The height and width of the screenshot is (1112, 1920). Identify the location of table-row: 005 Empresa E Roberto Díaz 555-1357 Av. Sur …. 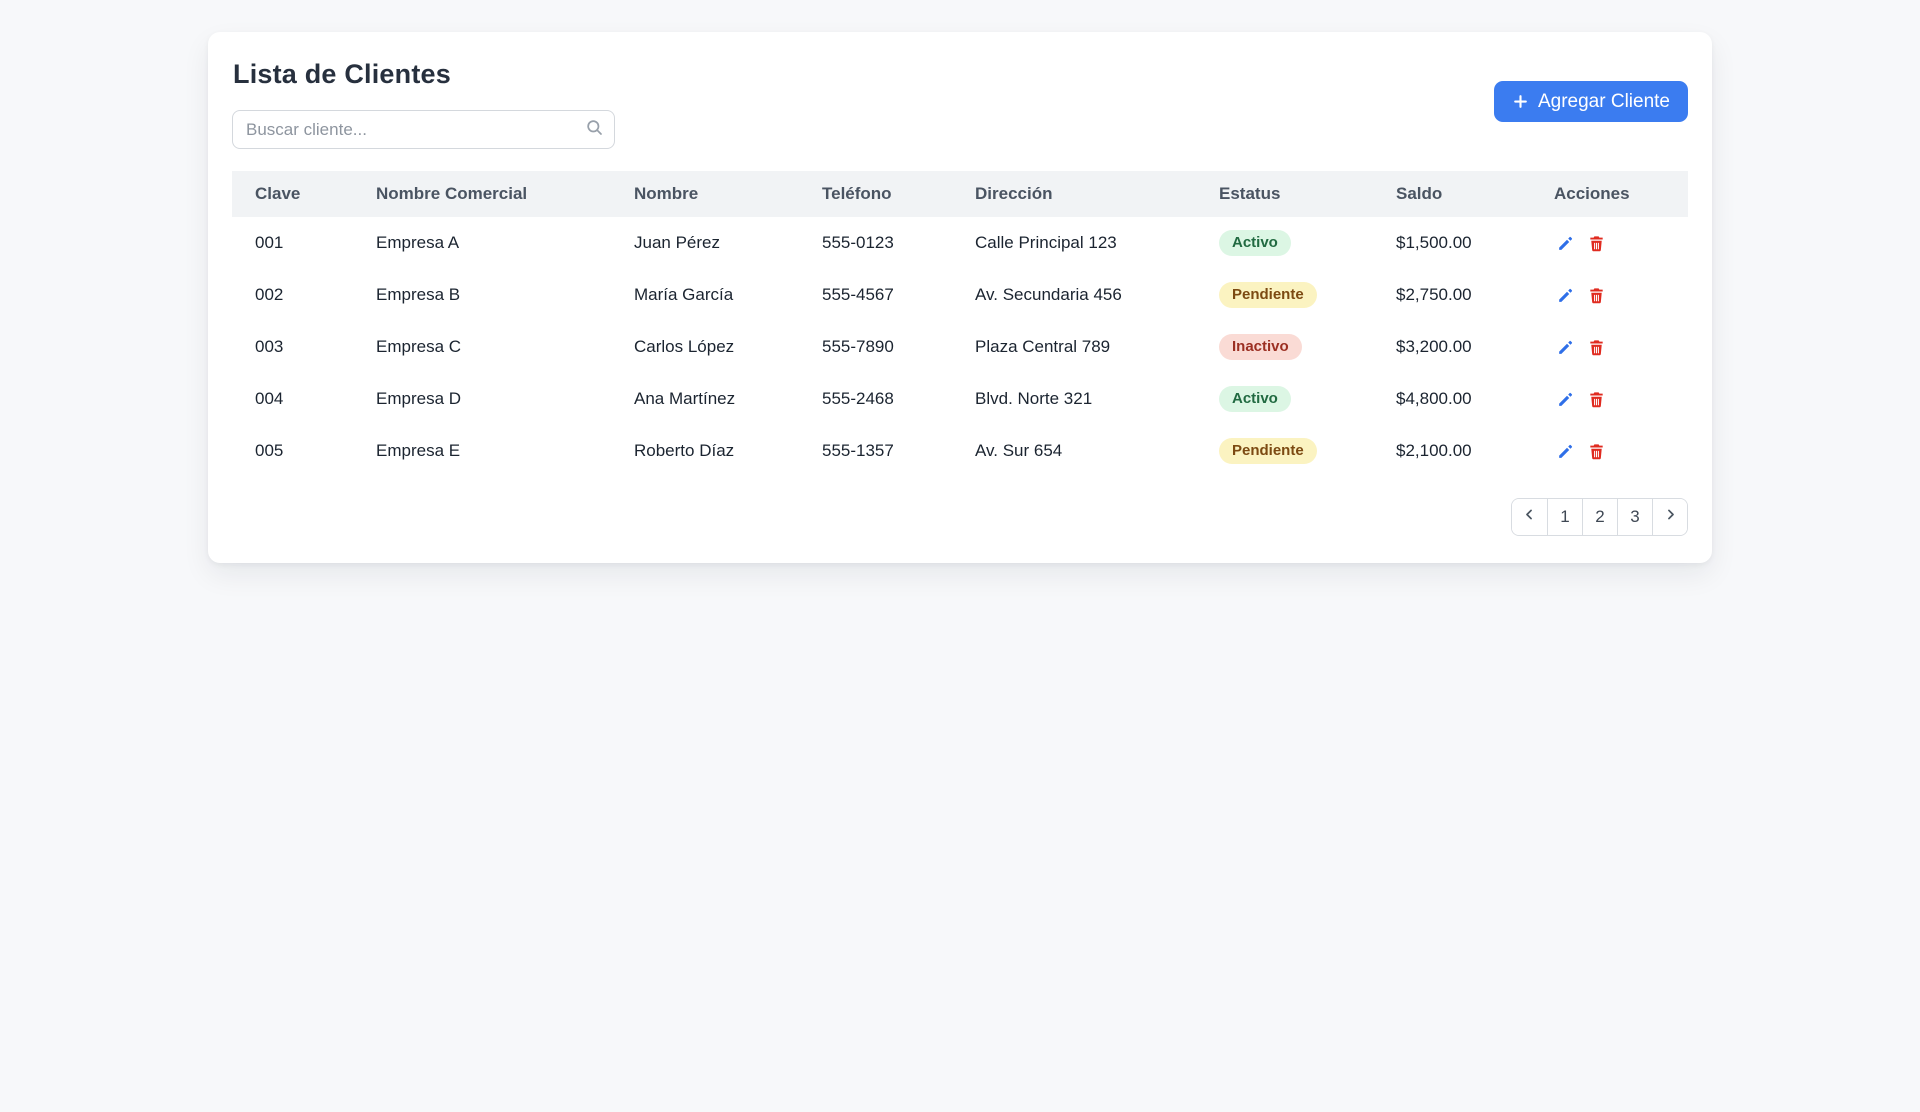
(960, 451).